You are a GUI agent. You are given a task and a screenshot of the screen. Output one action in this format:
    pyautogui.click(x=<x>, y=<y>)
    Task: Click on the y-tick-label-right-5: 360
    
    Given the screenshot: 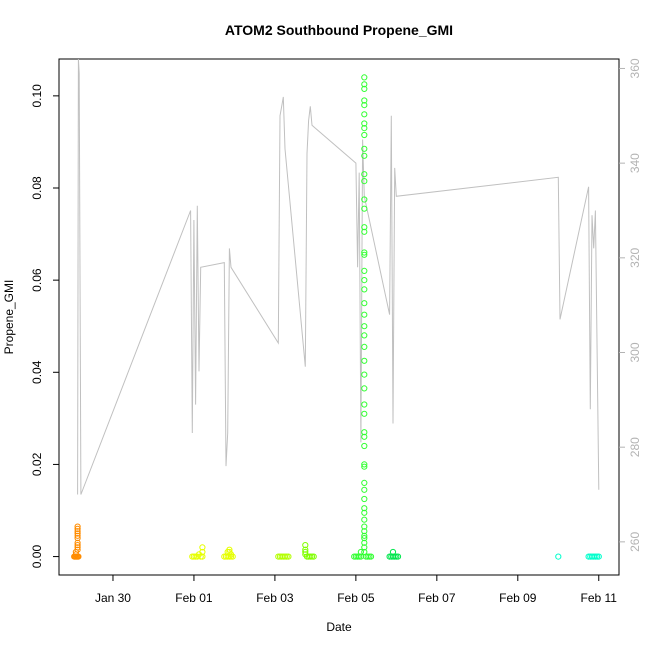 What is the action you would take?
    pyautogui.click(x=635, y=68)
    